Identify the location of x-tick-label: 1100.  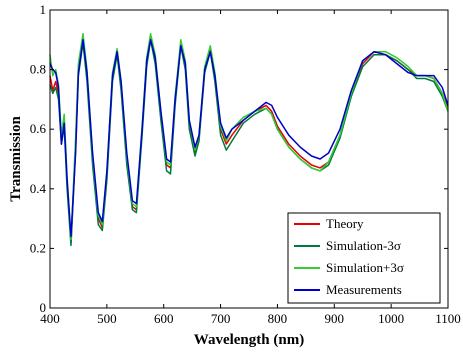
(448, 318).